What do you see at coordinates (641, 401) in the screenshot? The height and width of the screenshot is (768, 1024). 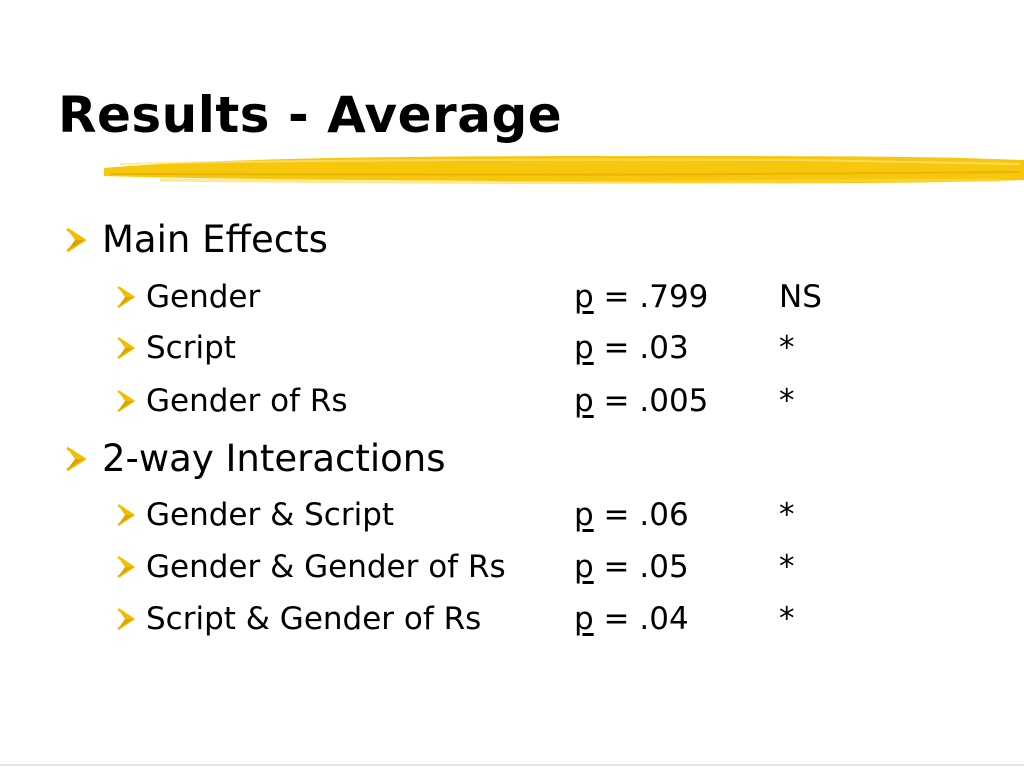 I see `p-value: p = .005` at bounding box center [641, 401].